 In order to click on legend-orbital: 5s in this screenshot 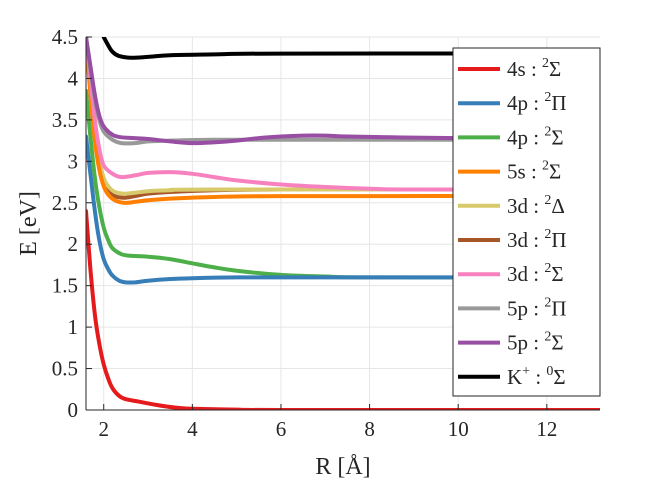, I will do `click(516, 172)`.